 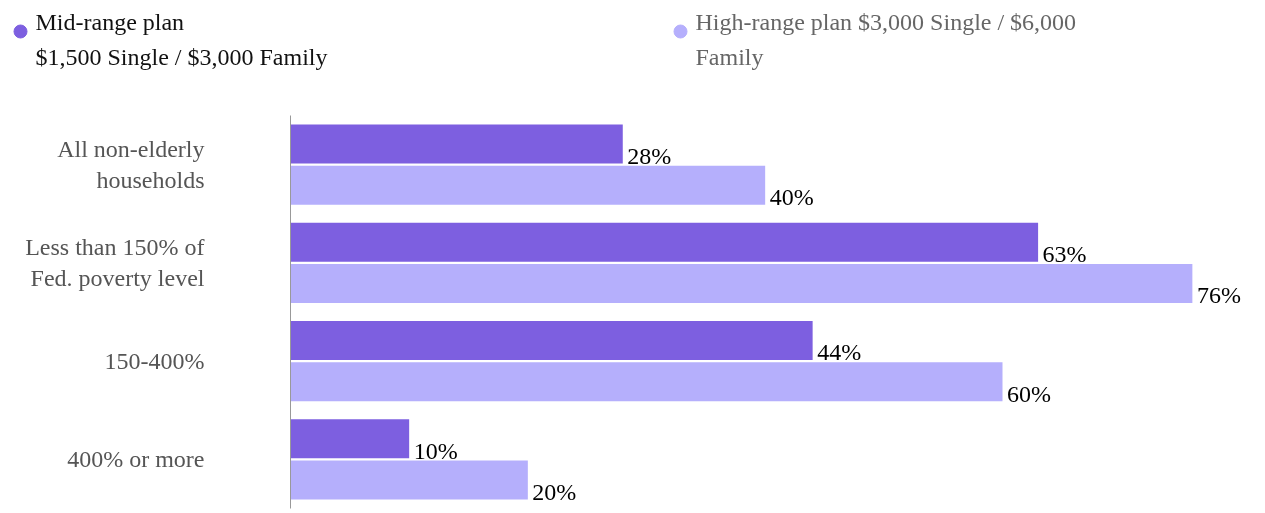 I want to click on data-label: 76%, so click(x=1218, y=295).